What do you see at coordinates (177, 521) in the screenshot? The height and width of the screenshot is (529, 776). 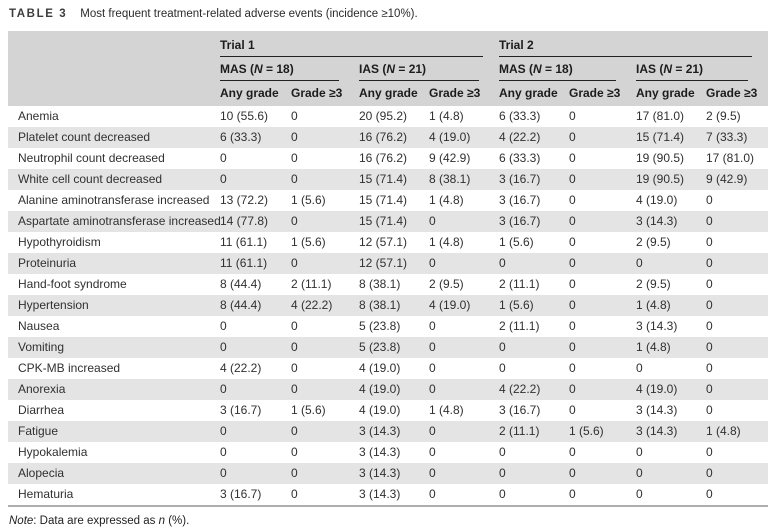 I see `note-tail: (%).` at bounding box center [177, 521].